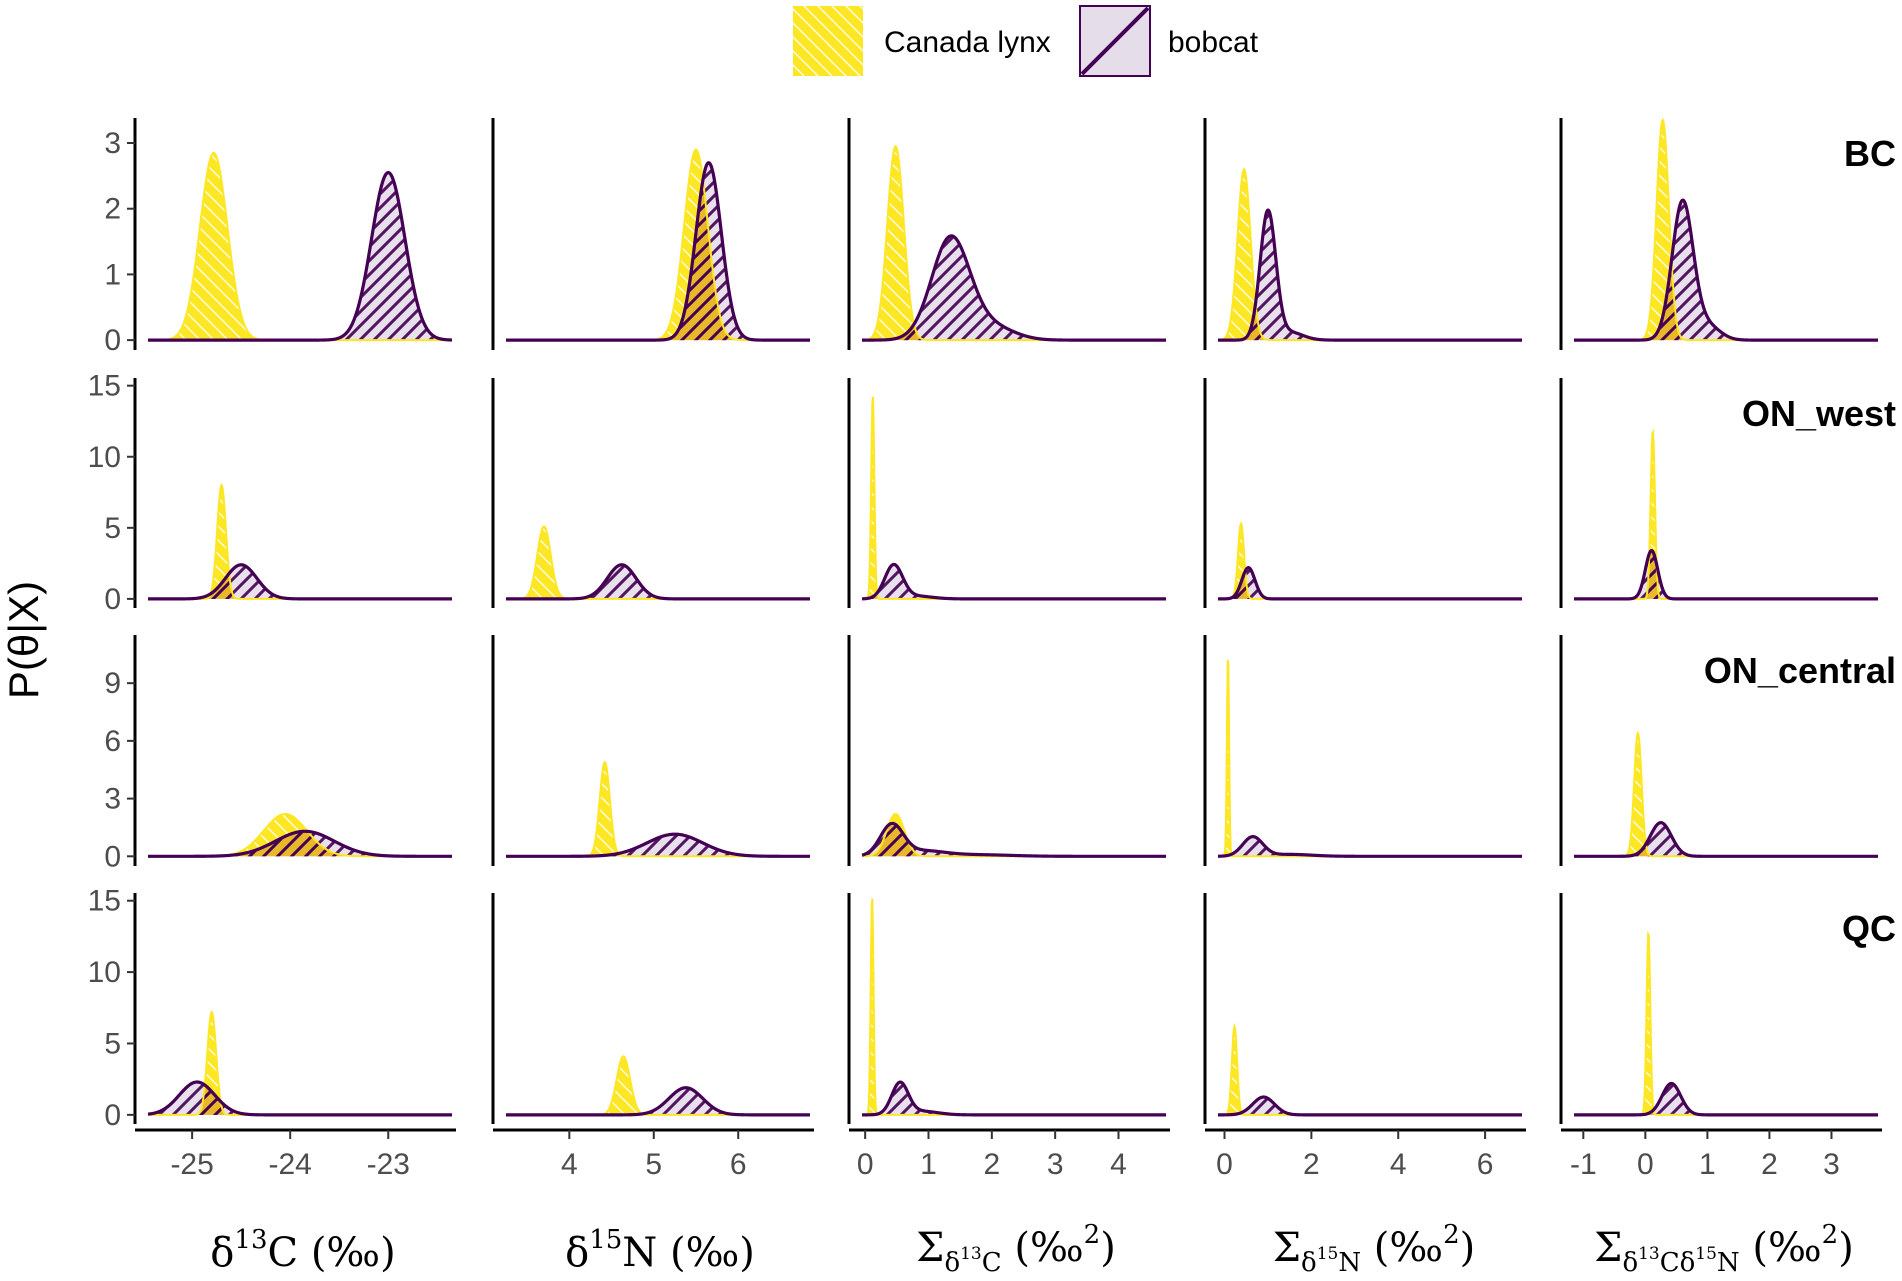  I want to click on x-tick-label: 3, so click(1831, 1164).